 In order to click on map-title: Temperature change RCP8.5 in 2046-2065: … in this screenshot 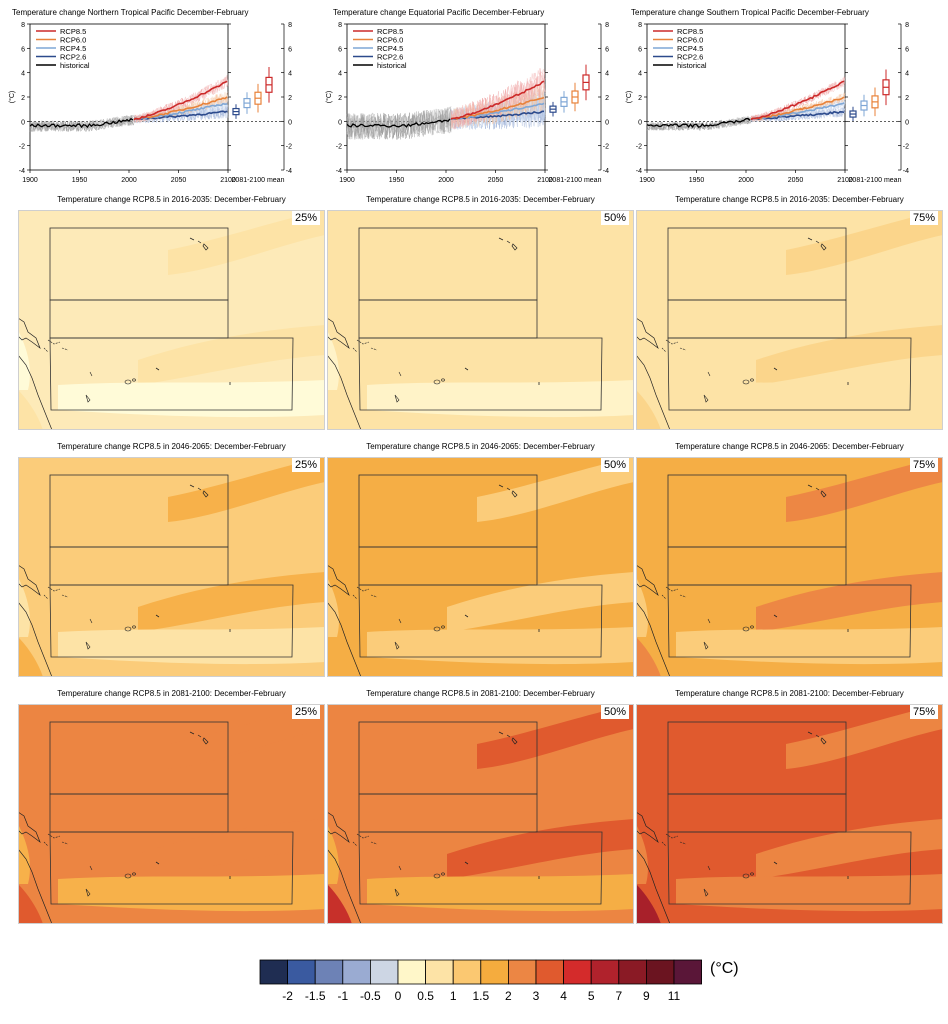, I will do `click(171, 446)`.